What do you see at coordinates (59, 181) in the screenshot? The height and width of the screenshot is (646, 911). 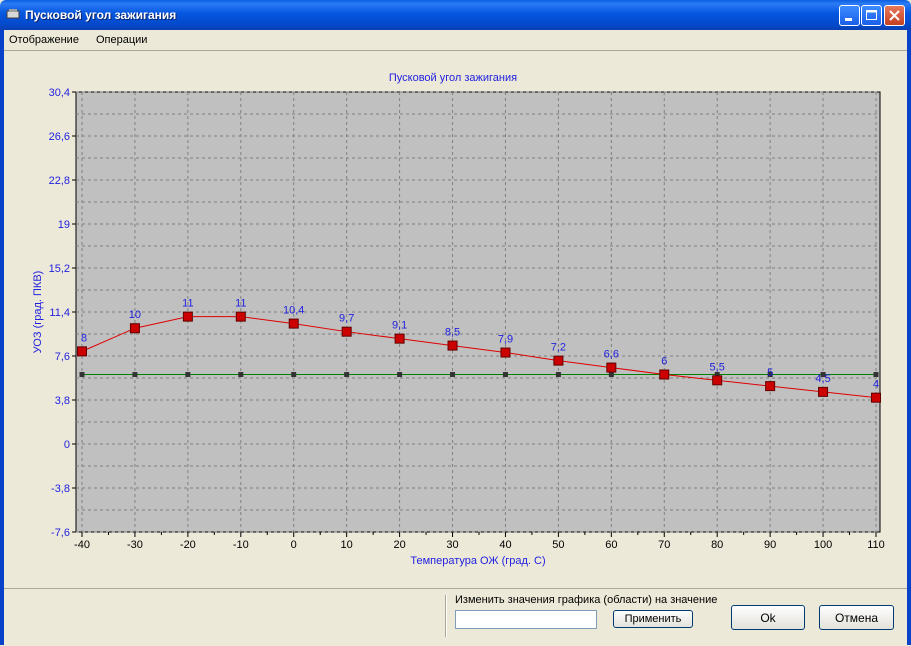 I see `y-tick-label: 22,8` at bounding box center [59, 181].